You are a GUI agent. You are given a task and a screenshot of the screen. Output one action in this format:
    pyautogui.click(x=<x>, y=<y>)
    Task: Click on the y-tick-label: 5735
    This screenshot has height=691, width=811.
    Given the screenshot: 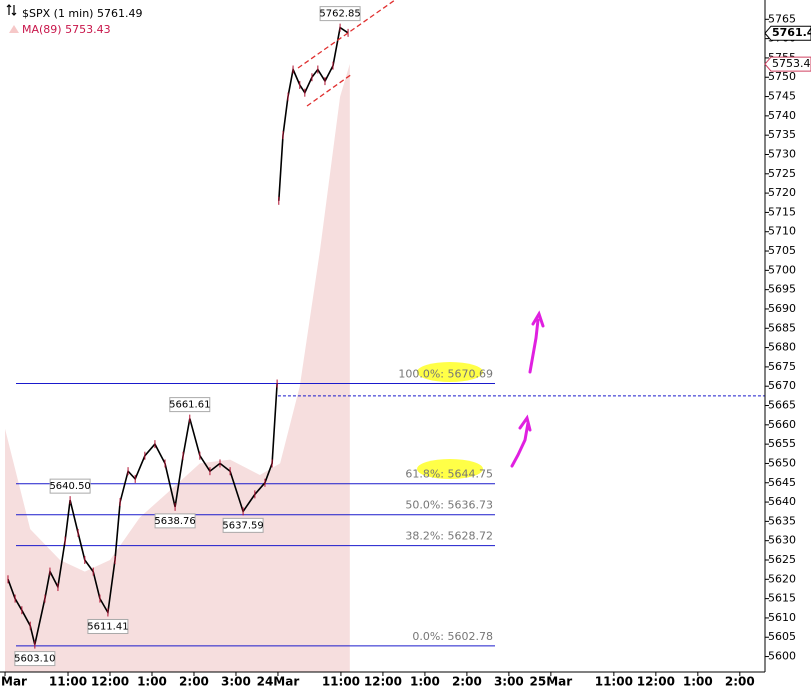 What is the action you would take?
    pyautogui.click(x=782, y=134)
    